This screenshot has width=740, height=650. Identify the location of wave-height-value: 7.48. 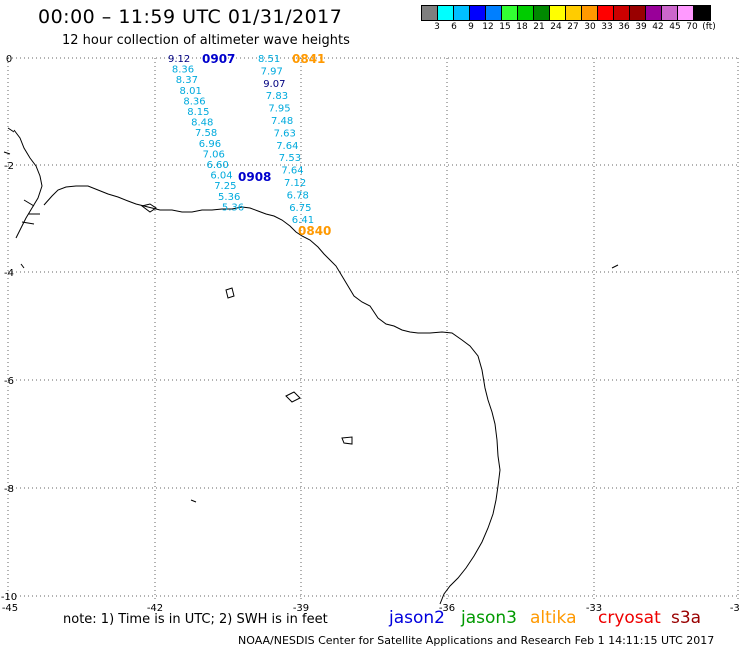
(282, 121).